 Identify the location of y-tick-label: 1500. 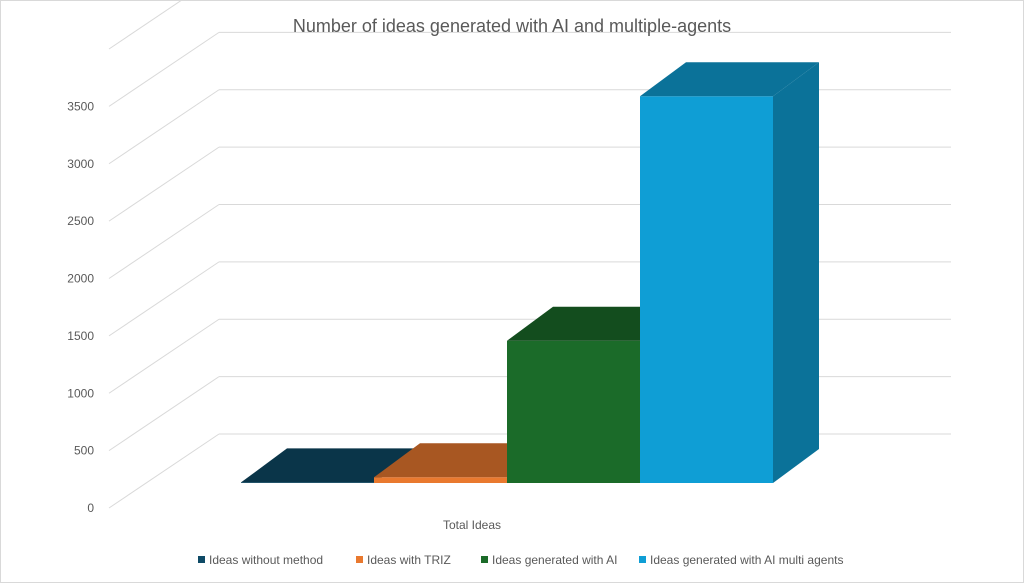
(80, 336).